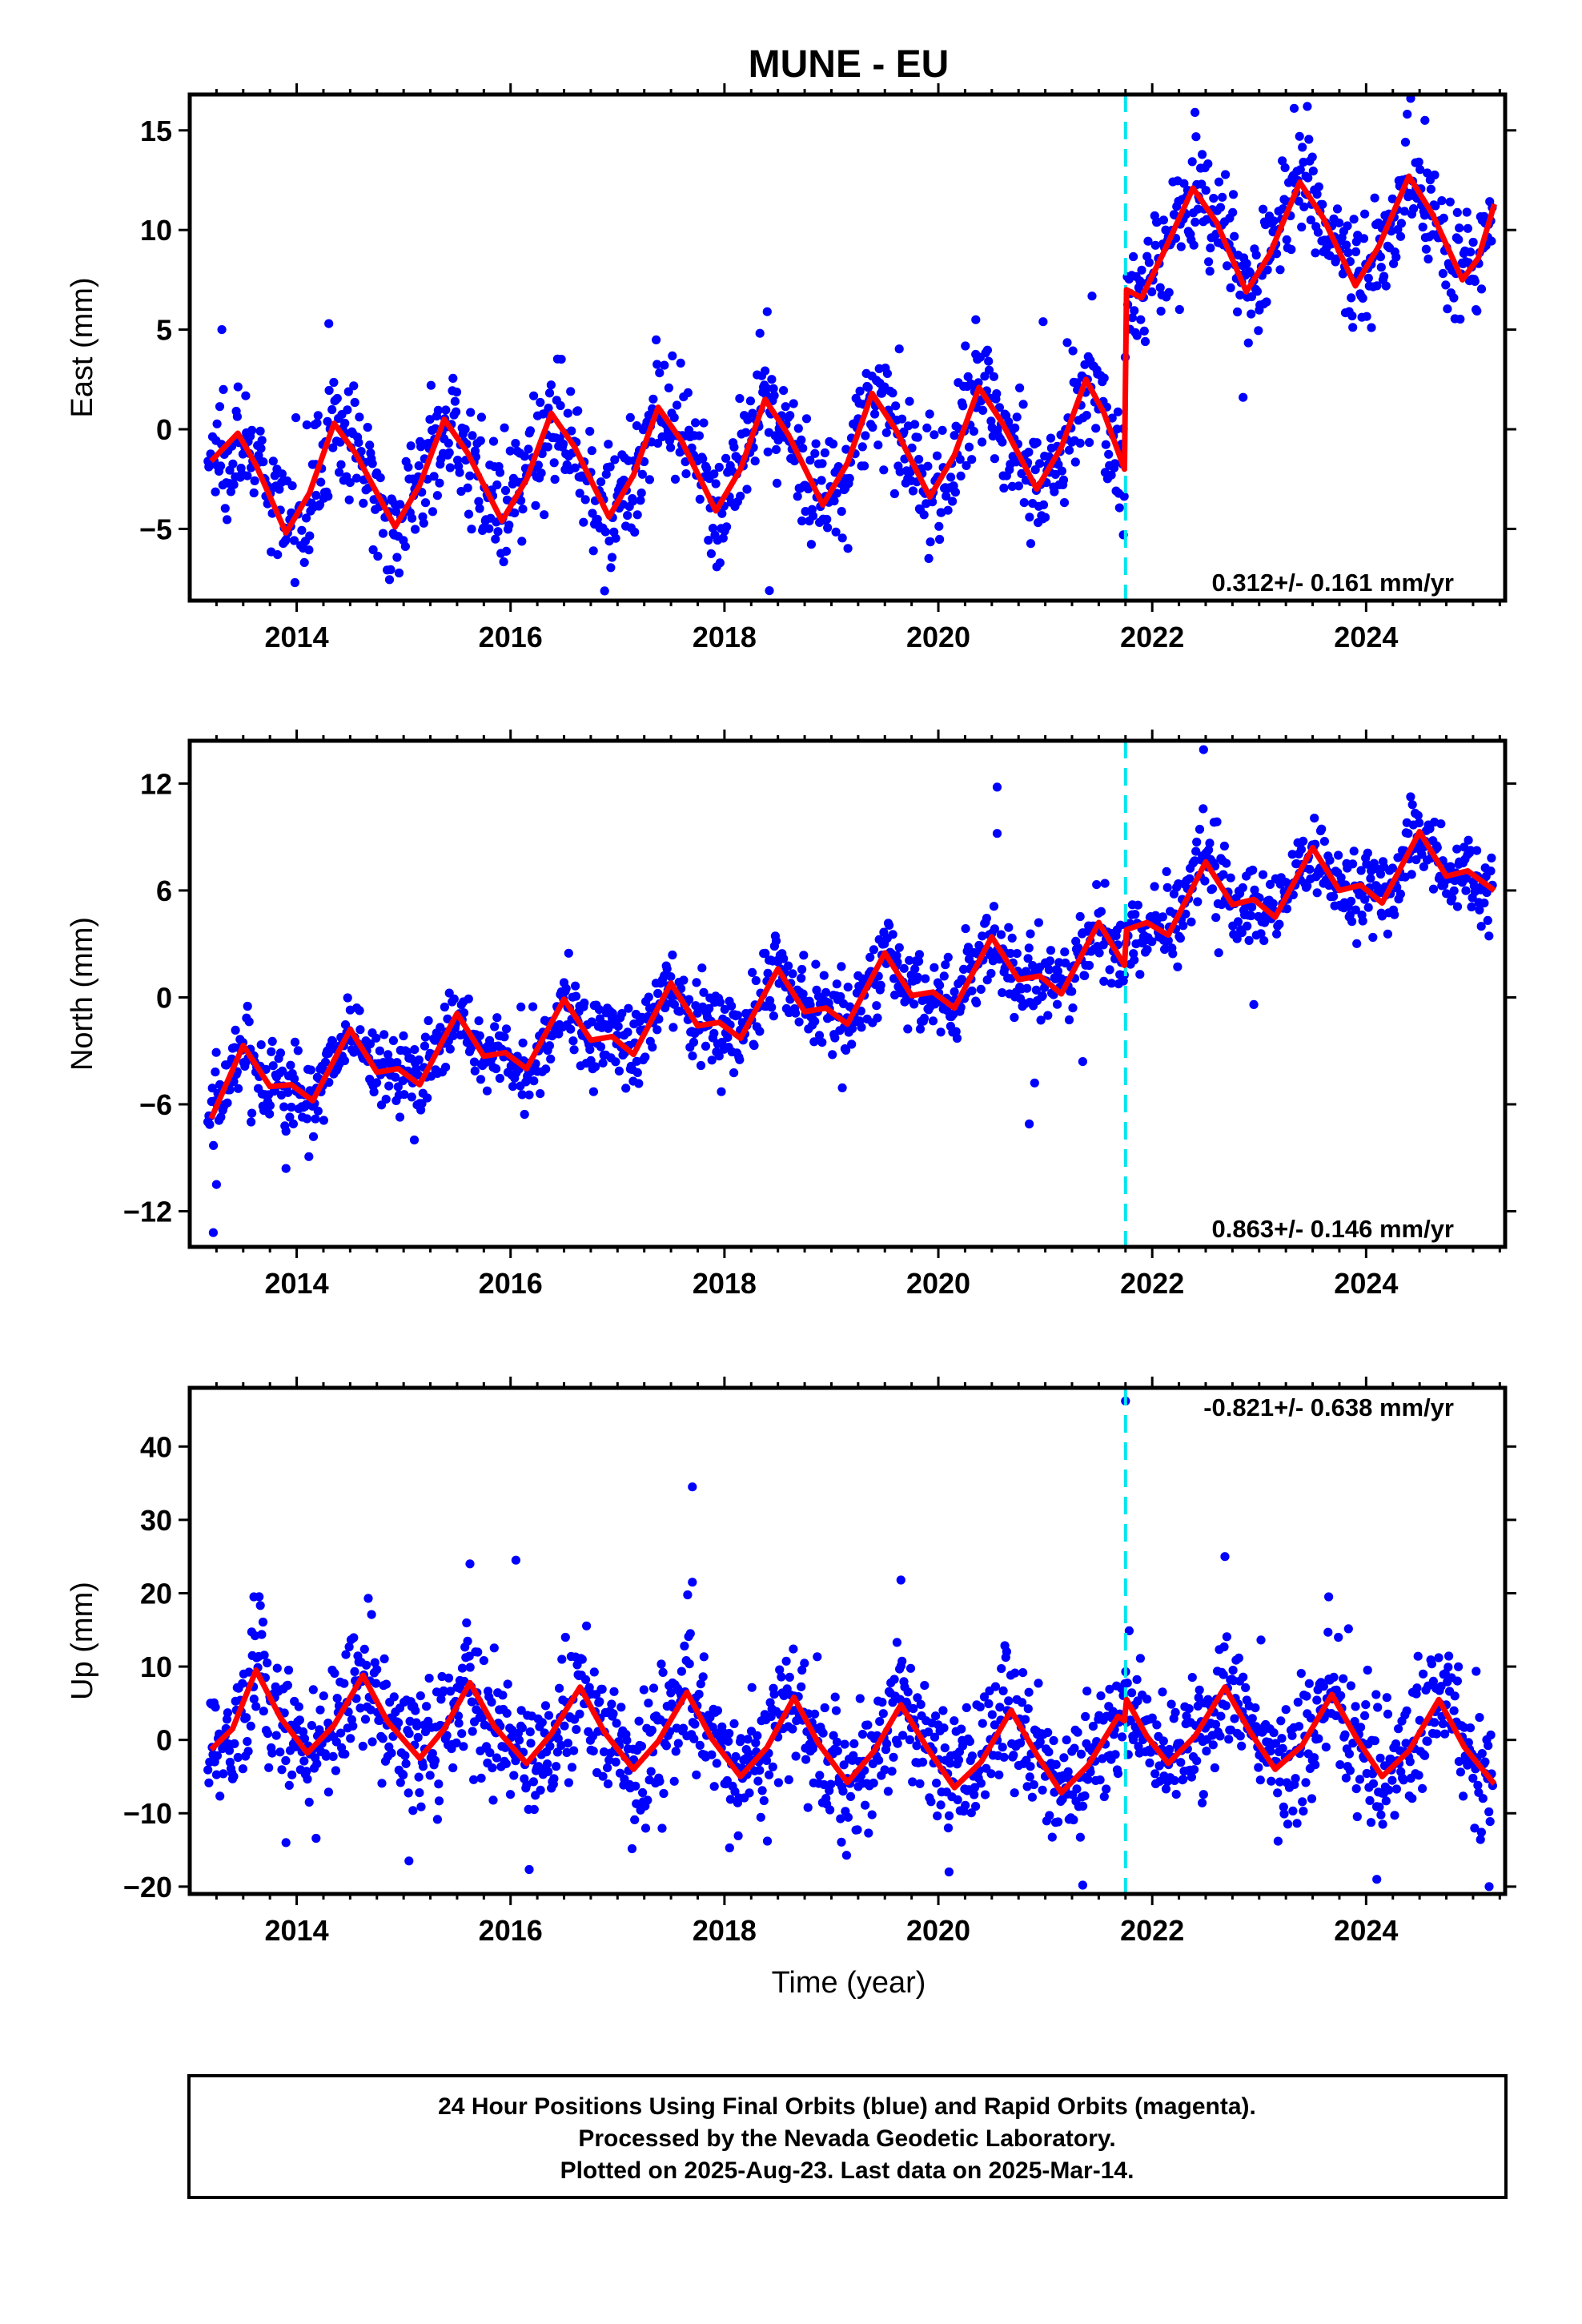 Image resolution: width=1582 pixels, height=2324 pixels. What do you see at coordinates (156, 1520) in the screenshot?
I see `y-tick-label: 30` at bounding box center [156, 1520].